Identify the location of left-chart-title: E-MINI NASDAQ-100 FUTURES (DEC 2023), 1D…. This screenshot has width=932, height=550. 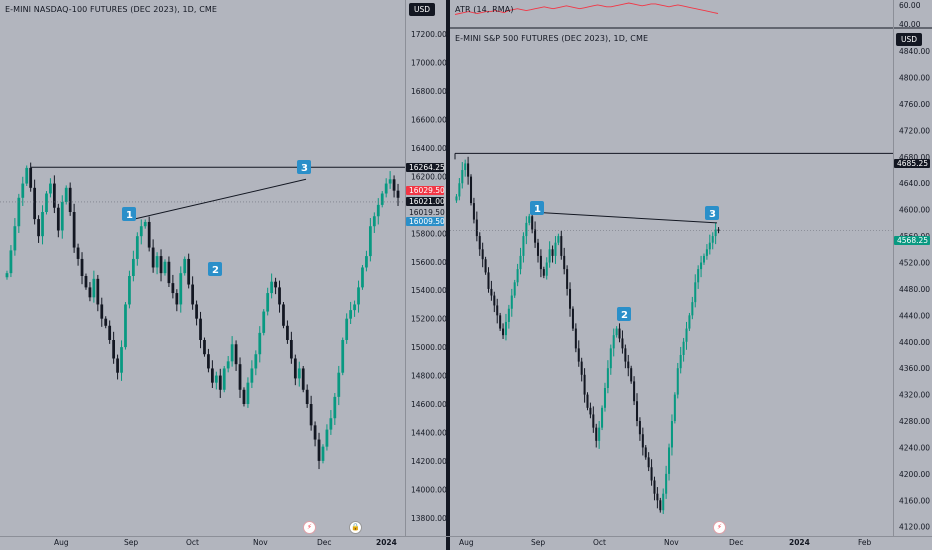
(111, 9).